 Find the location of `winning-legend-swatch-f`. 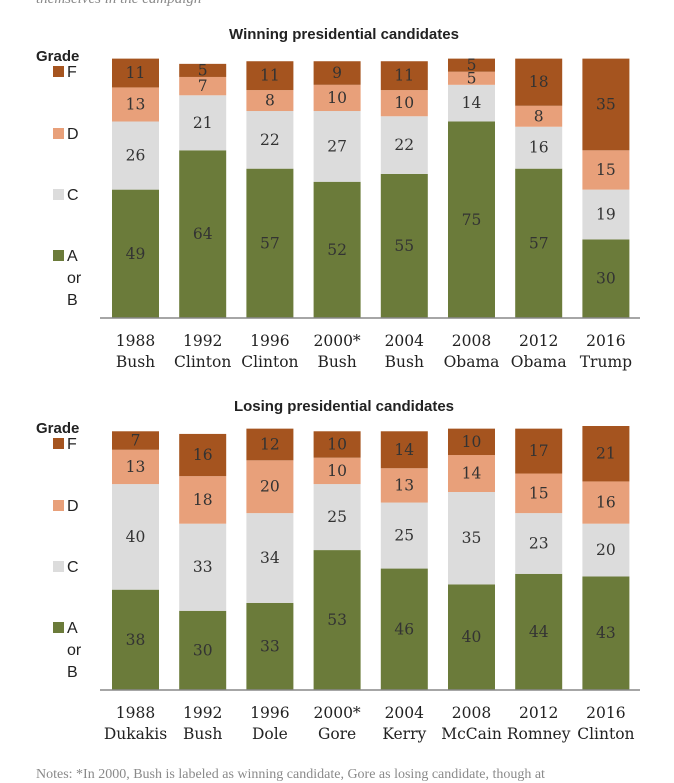

winning-legend-swatch-f is located at coordinates (58, 71).